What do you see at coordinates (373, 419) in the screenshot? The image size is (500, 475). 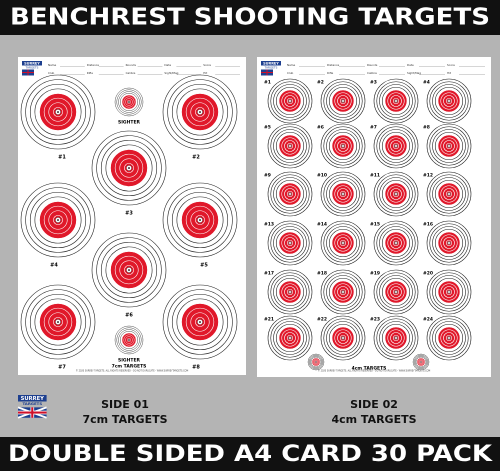 I see `size-label: 4cm TARGETS` at bounding box center [373, 419].